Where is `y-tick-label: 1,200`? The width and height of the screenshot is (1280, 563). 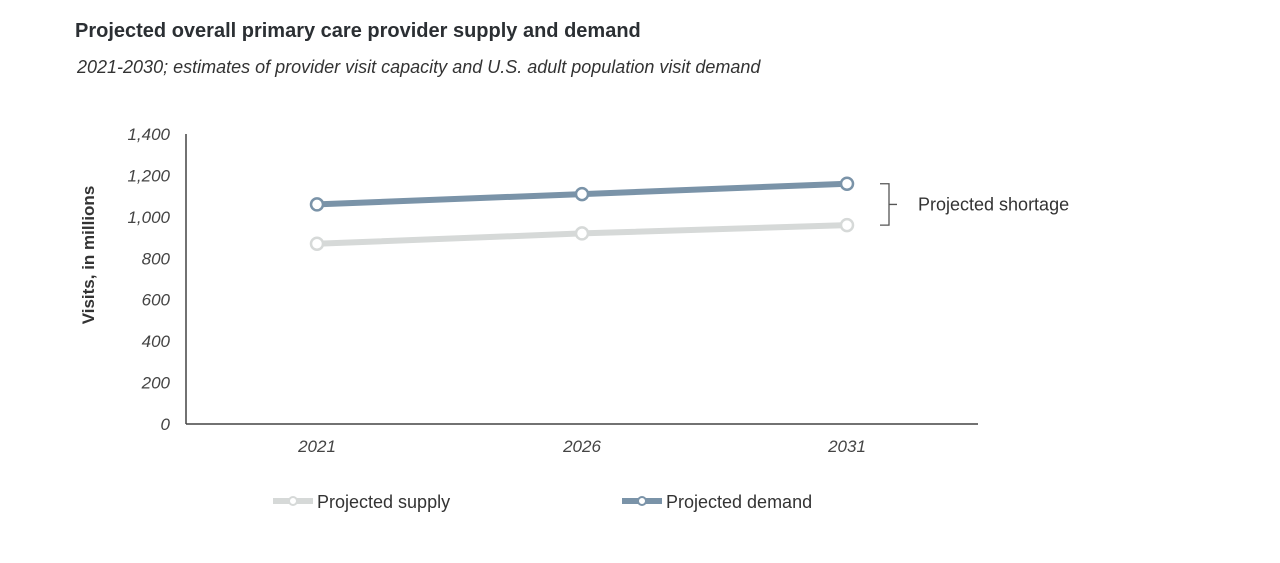
y-tick-label: 1,200 is located at coordinates (148, 175).